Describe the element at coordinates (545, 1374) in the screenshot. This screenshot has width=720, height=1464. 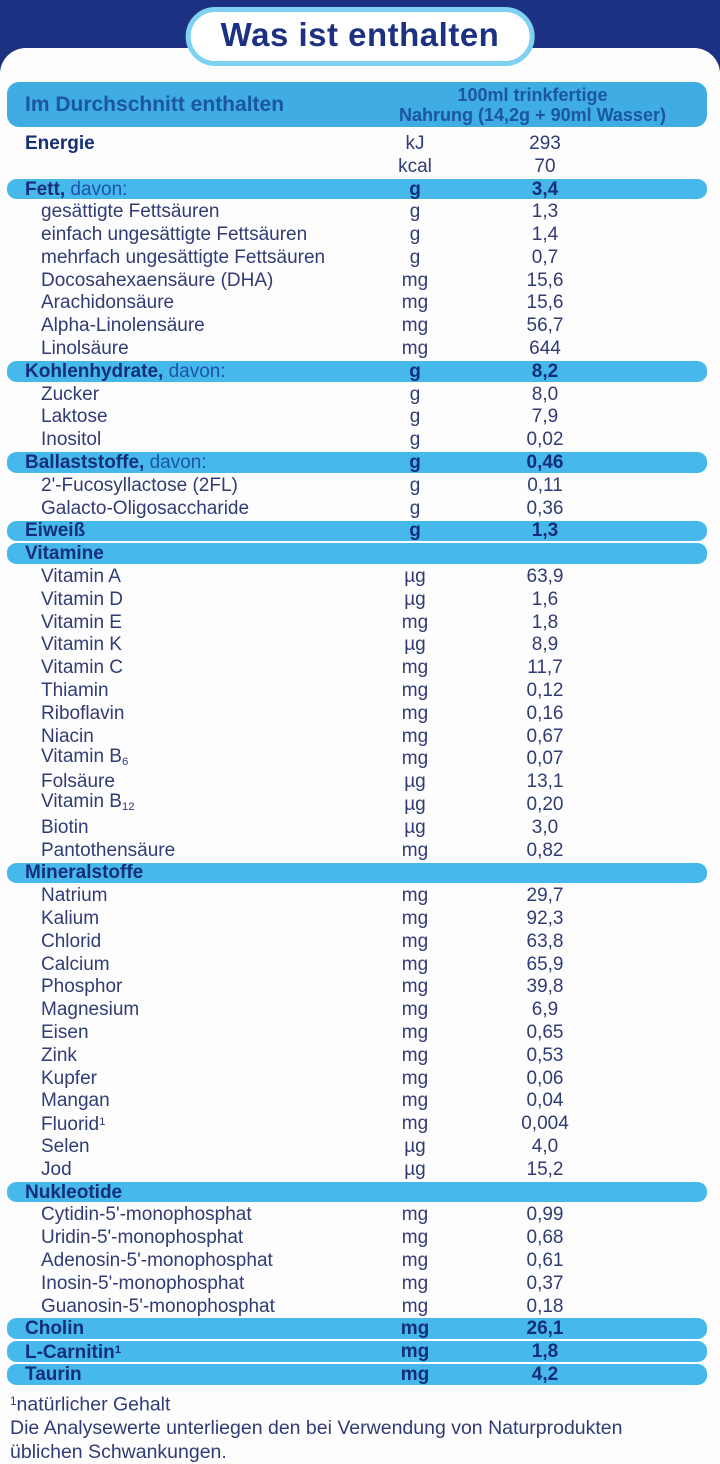
I see `row-value: 4,2` at that location.